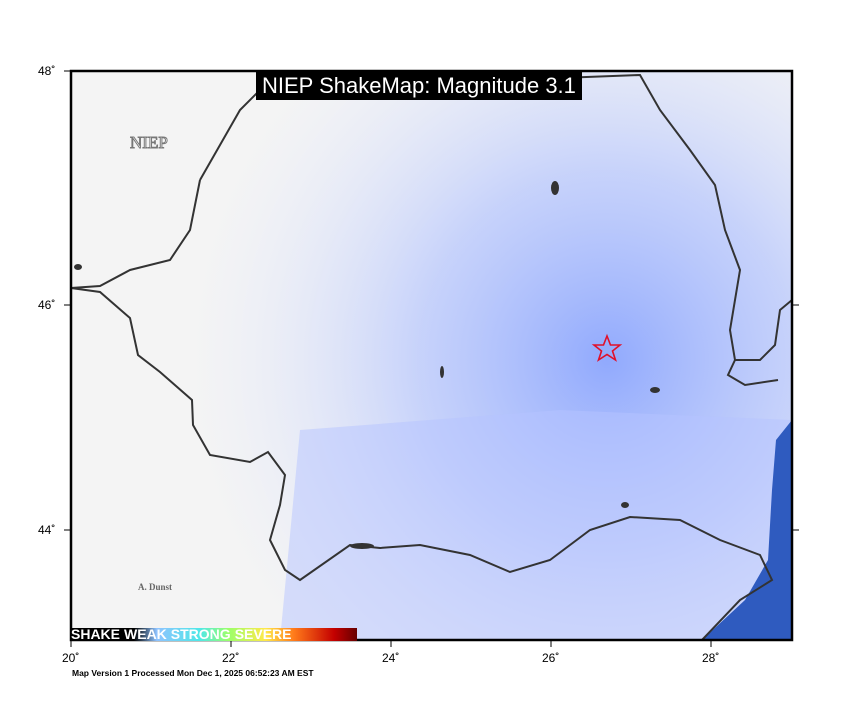 The image size is (864, 713). What do you see at coordinates (200, 634) in the screenshot?
I see `legend-label: STRONG` at bounding box center [200, 634].